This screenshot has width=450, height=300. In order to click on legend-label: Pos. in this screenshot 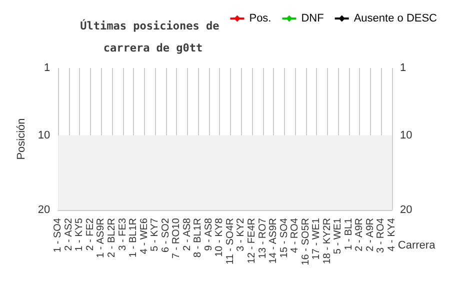, I will do `click(260, 18)`.